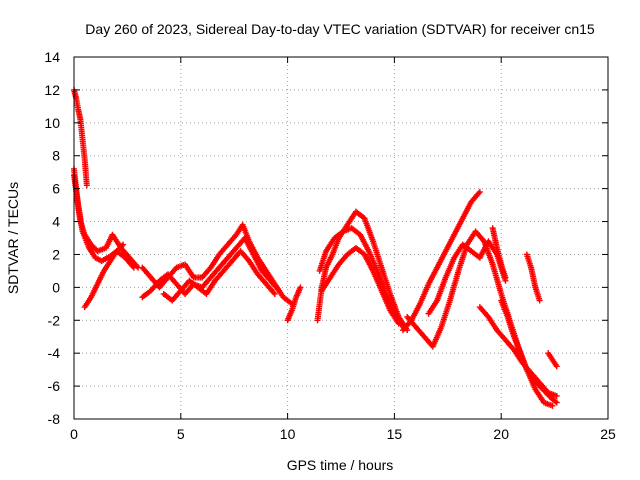  I want to click on x-tick-label: 25, so click(608, 434).